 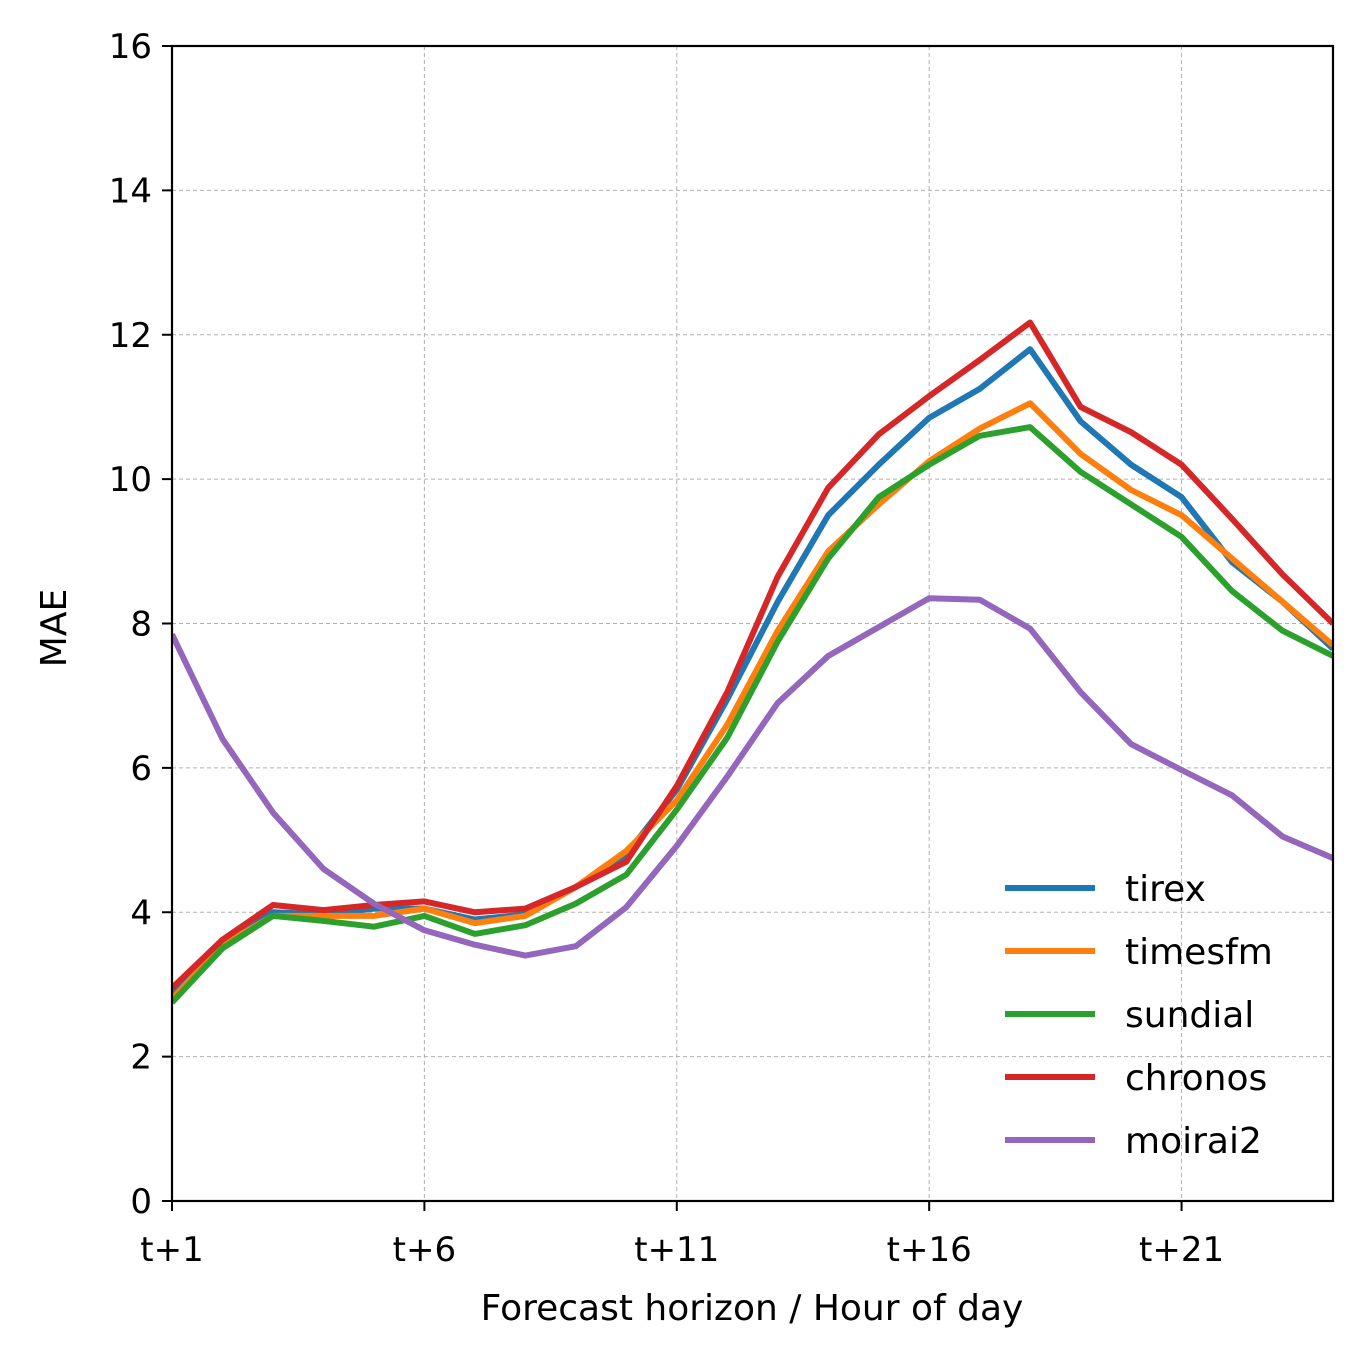 I want to click on y-tick-label: 0, so click(x=141, y=1202).